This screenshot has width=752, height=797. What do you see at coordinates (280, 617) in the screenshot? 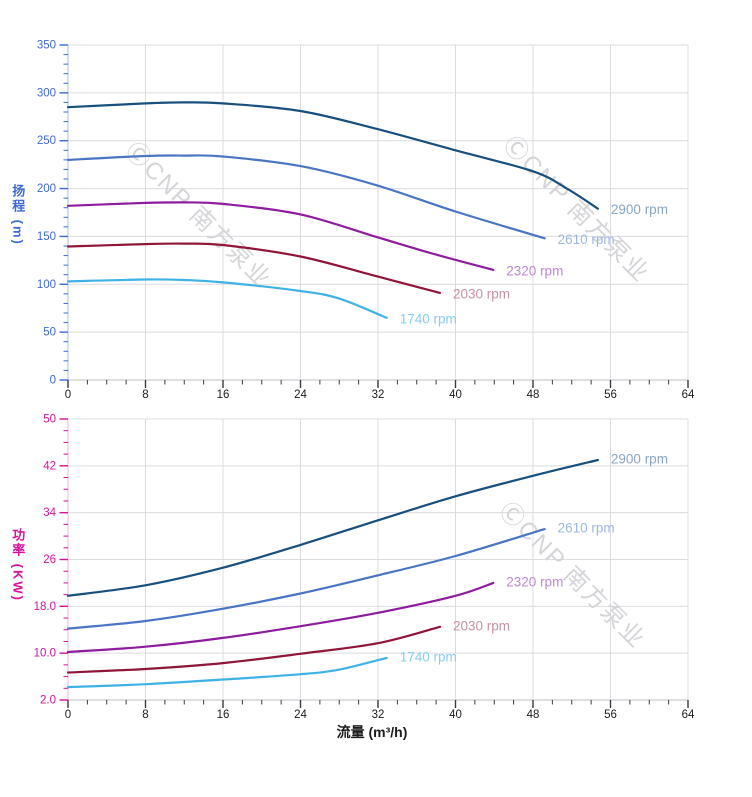
I see `curve-2320-rpm-power-vs-flow` at bounding box center [280, 617].